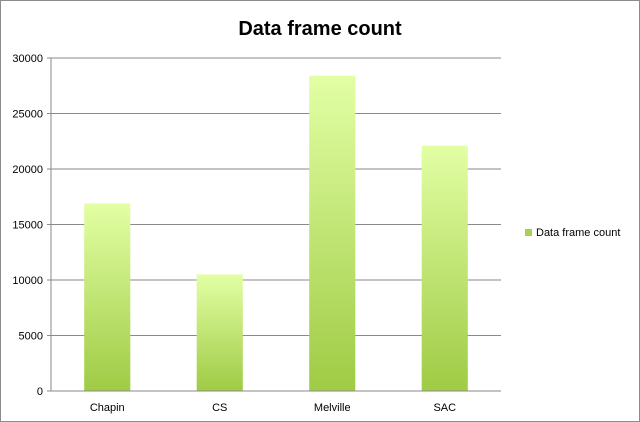 This screenshot has width=640, height=422. Describe the element at coordinates (27, 59) in the screenshot. I see `y-tick-label: 30000` at that location.